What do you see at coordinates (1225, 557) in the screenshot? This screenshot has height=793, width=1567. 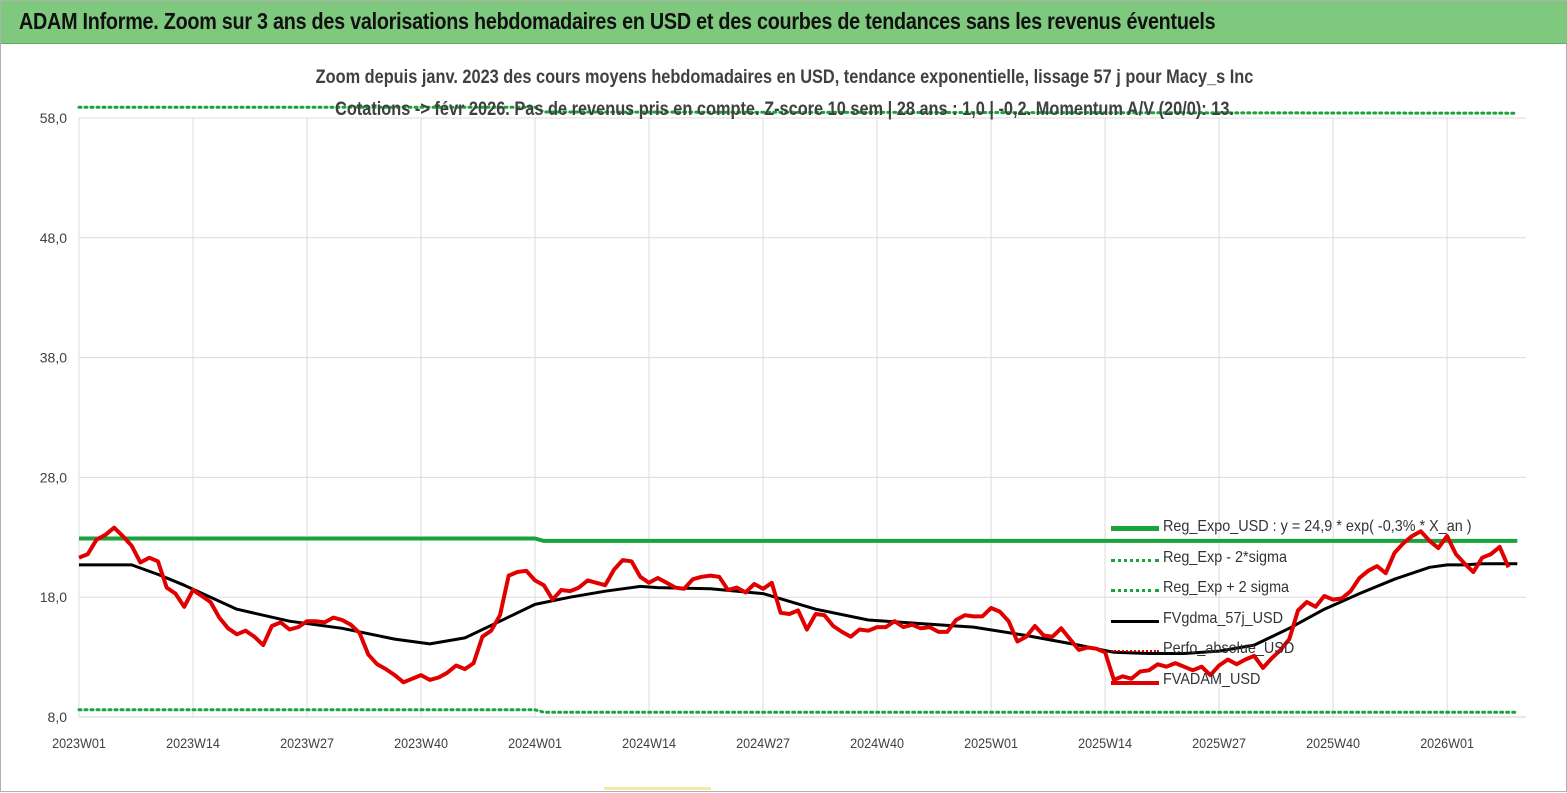 I see `legend-label-lower-band: Reg_Exp - 2*sigma` at bounding box center [1225, 557].